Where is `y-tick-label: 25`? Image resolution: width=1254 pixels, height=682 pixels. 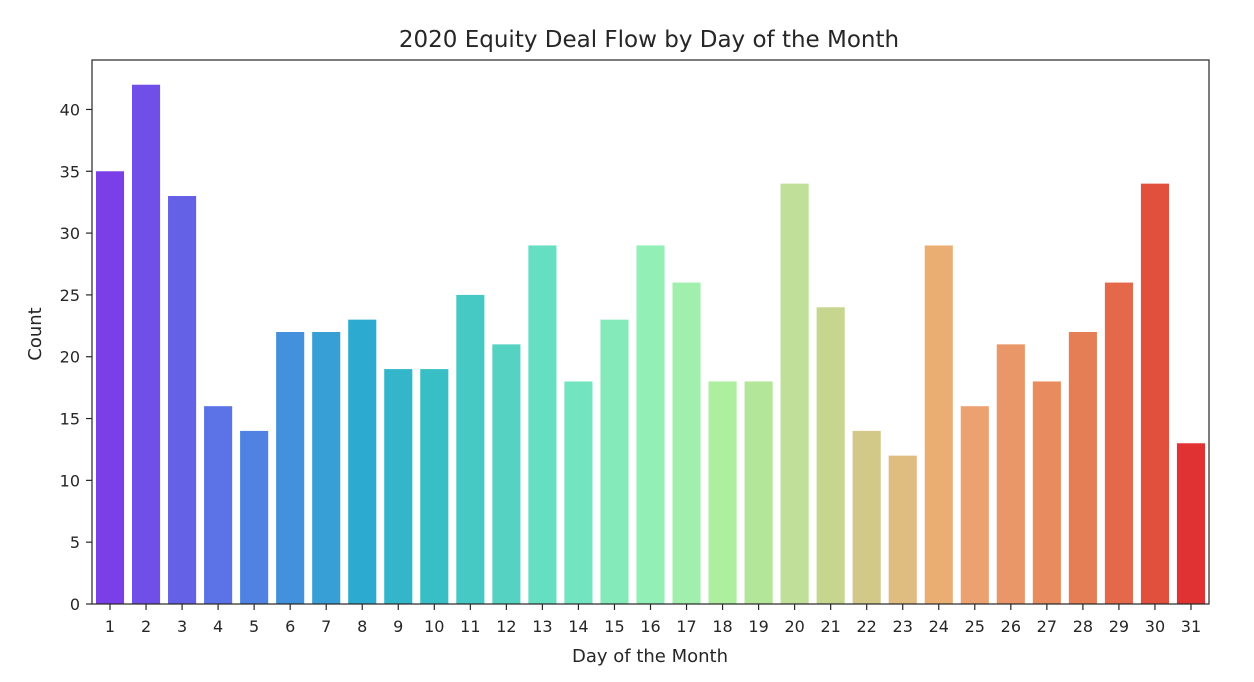 y-tick-label: 25 is located at coordinates (70, 295).